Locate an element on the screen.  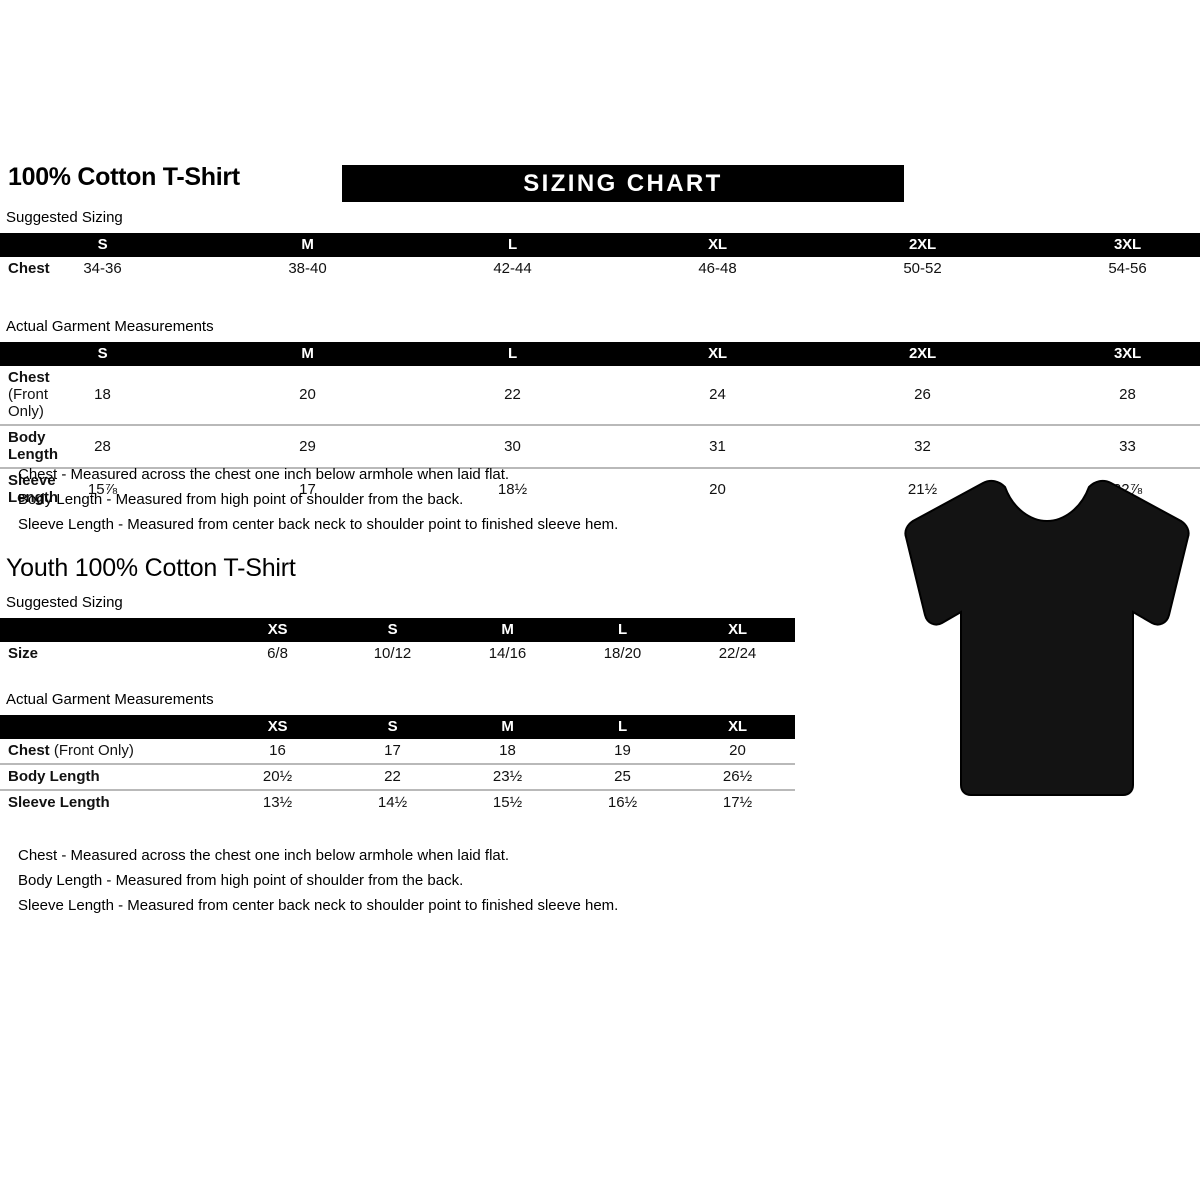
row-label: Chest (Front Only) is located at coordinates (71, 750).